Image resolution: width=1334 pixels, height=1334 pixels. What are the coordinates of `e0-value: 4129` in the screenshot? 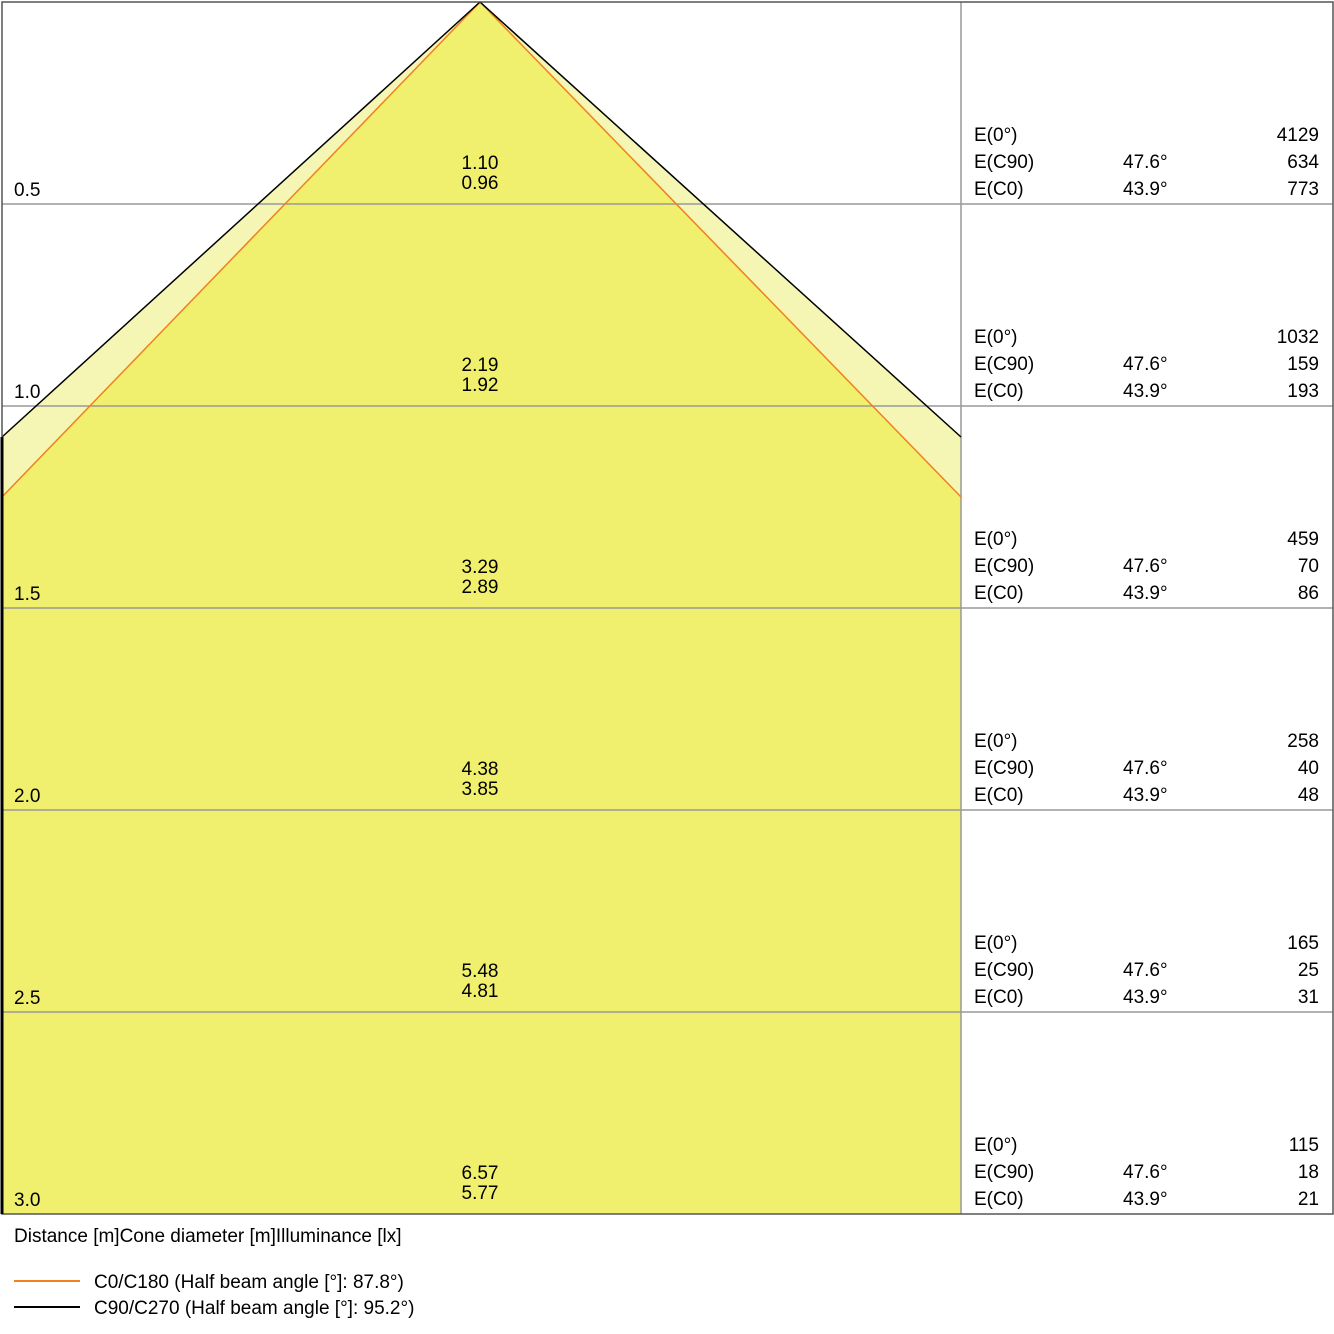 It's located at (1298, 135).